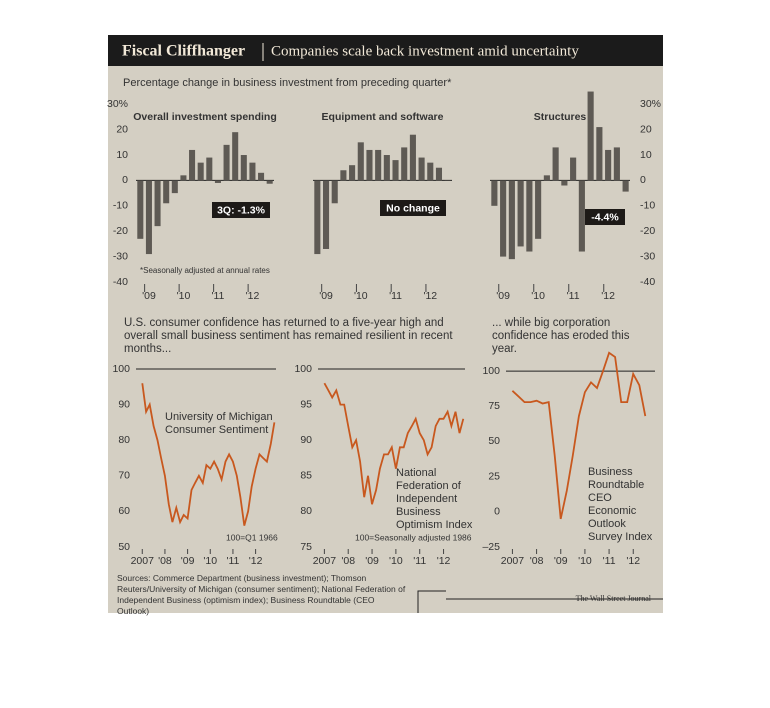 The height and width of the screenshot is (708, 770). I want to click on panel-title: Overall investment spending, so click(205, 117).